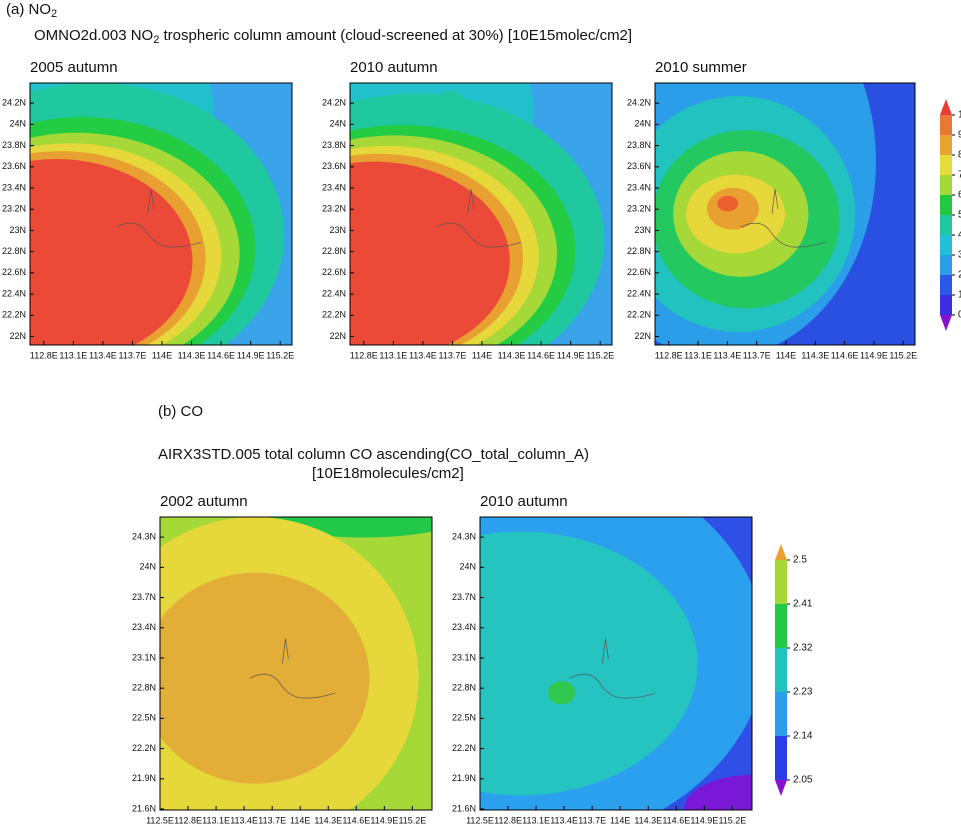 This screenshot has height=832, width=961. What do you see at coordinates (464, 688) in the screenshot?
I see `y-tick-label: 22.8N` at bounding box center [464, 688].